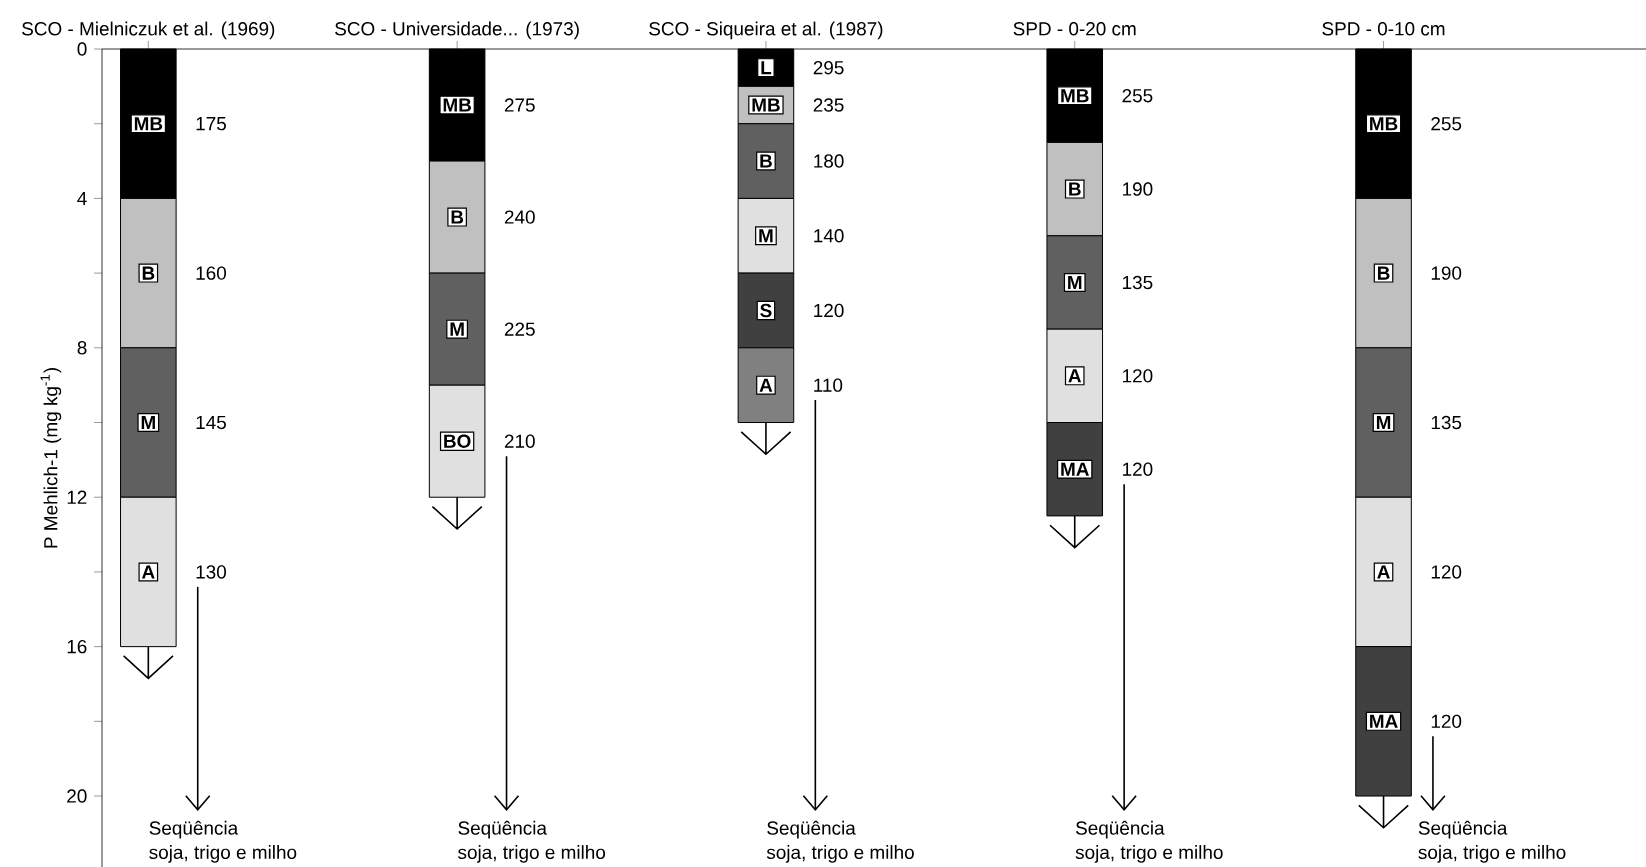  Describe the element at coordinates (77, 796) in the screenshot. I see `y-tick-label: 20` at that location.